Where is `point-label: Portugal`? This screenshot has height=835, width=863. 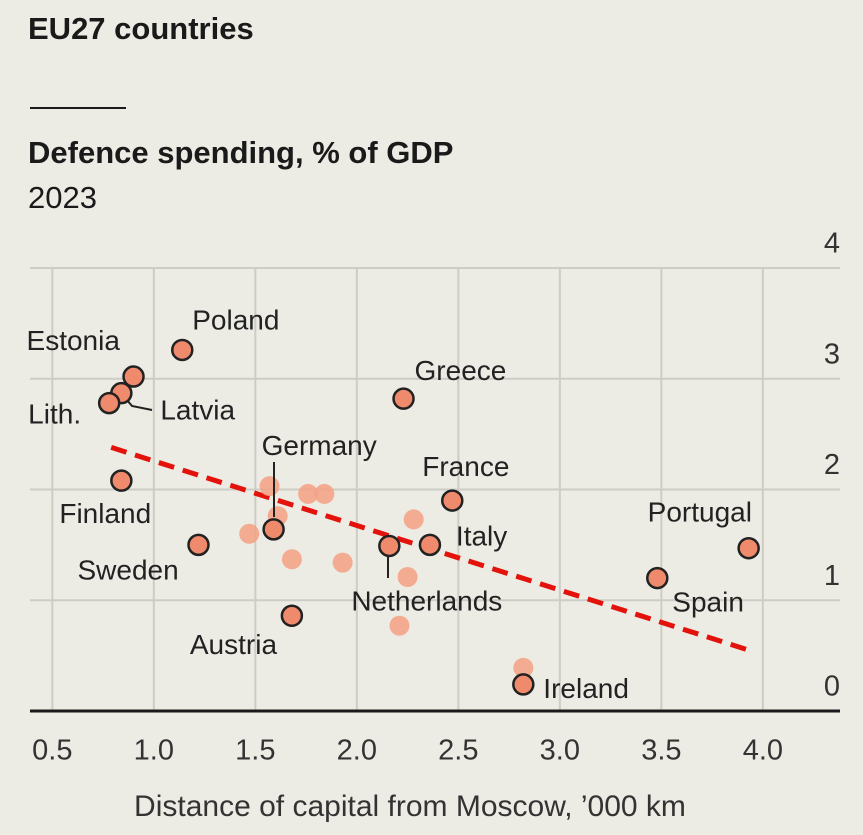 point-label: Portugal is located at coordinates (700, 512).